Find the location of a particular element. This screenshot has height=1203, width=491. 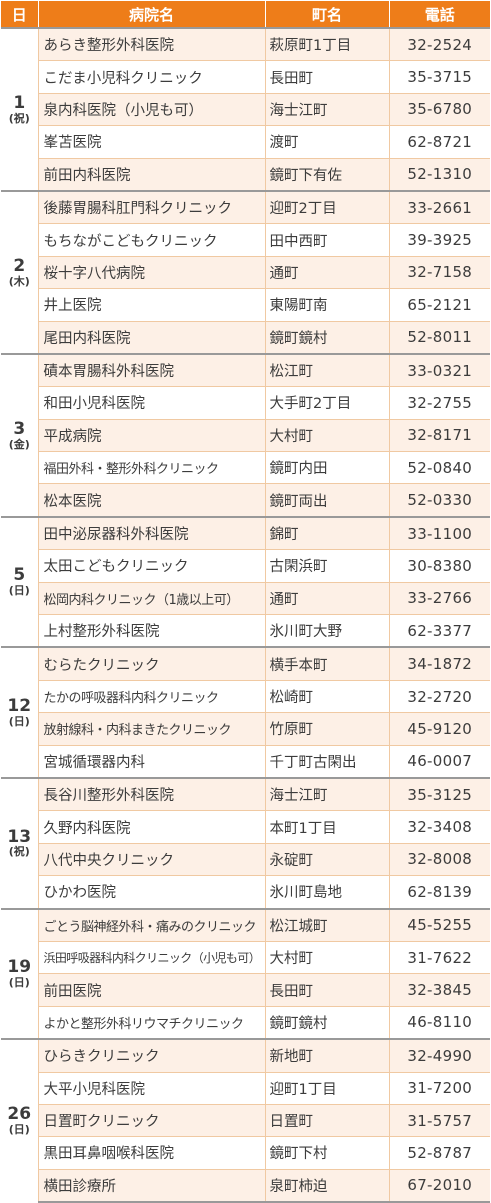

phone-number: 39-3925 is located at coordinates (439, 240).